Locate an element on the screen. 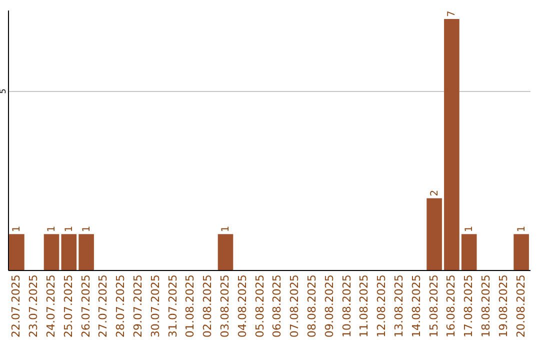 Image resolution: width=540 pixels, height=340 pixels. x-tick-label: 31.07.2025 is located at coordinates (173, 306).